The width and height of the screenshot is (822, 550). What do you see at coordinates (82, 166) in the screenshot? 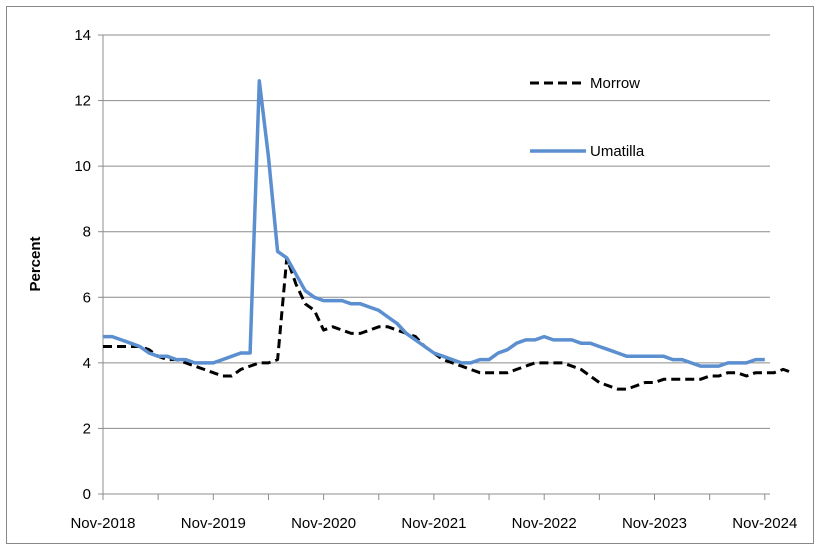
I see `y-tick-label: 10` at bounding box center [82, 166].